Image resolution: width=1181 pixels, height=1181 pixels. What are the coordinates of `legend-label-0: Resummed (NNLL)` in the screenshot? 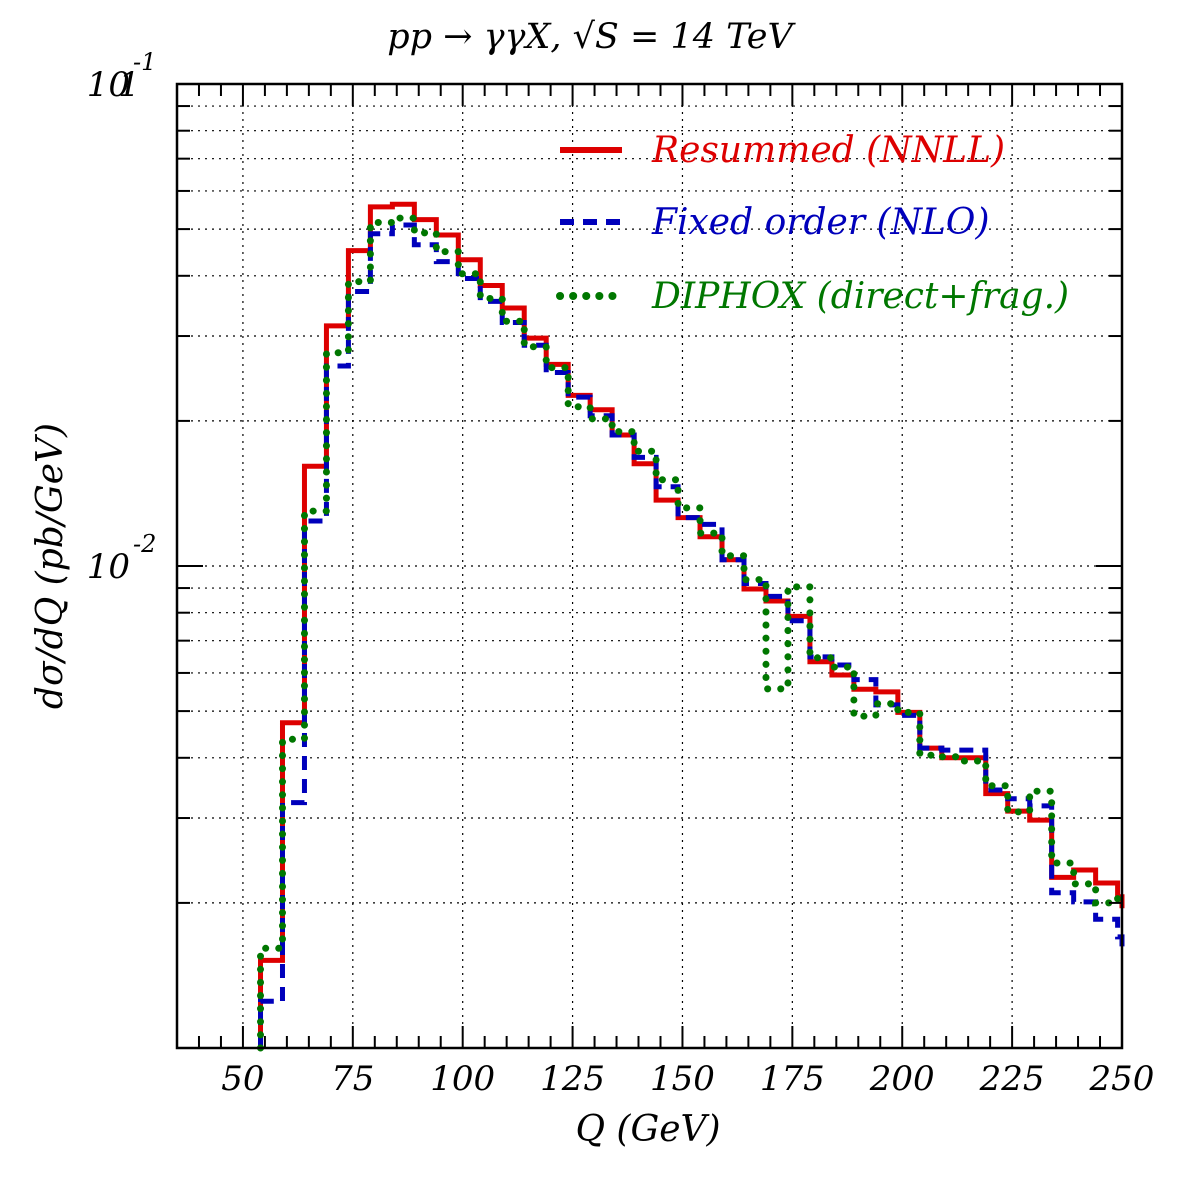 It's located at (828, 150).